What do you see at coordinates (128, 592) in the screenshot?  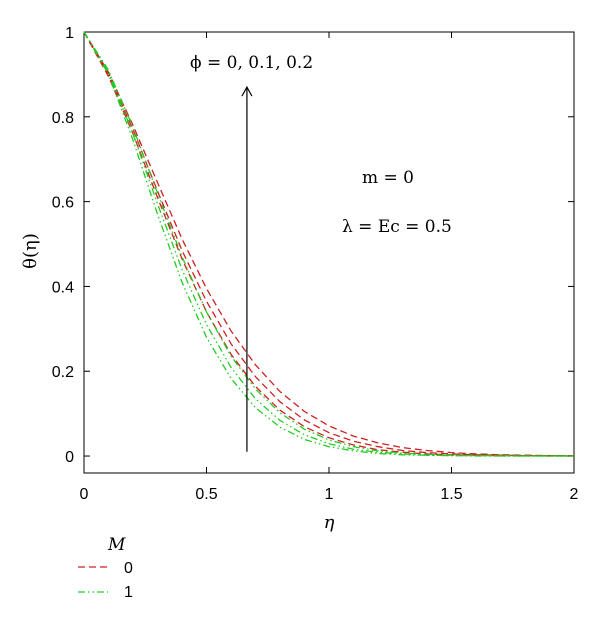 I see `legend-label-m1: 1` at bounding box center [128, 592].